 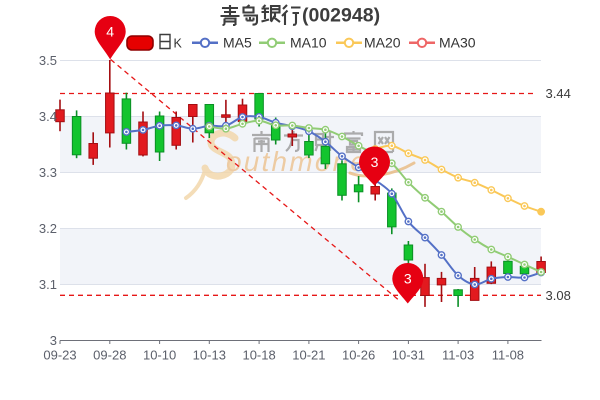 What do you see at coordinates (558, 93) in the screenshot?
I see `svg-text: 3.44` at bounding box center [558, 93].